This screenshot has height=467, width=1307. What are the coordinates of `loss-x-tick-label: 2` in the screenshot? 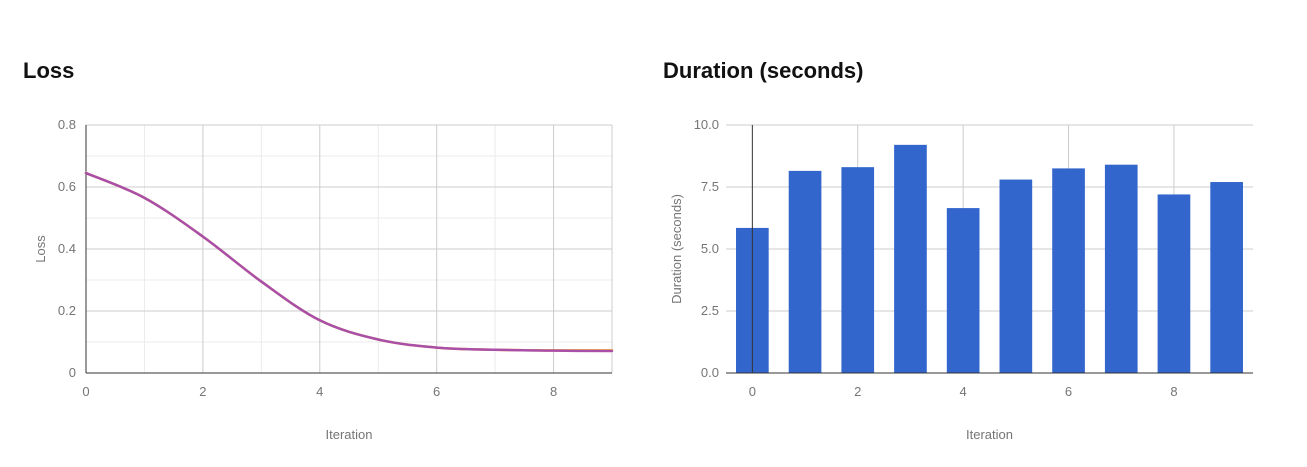 It's located at (202, 391).